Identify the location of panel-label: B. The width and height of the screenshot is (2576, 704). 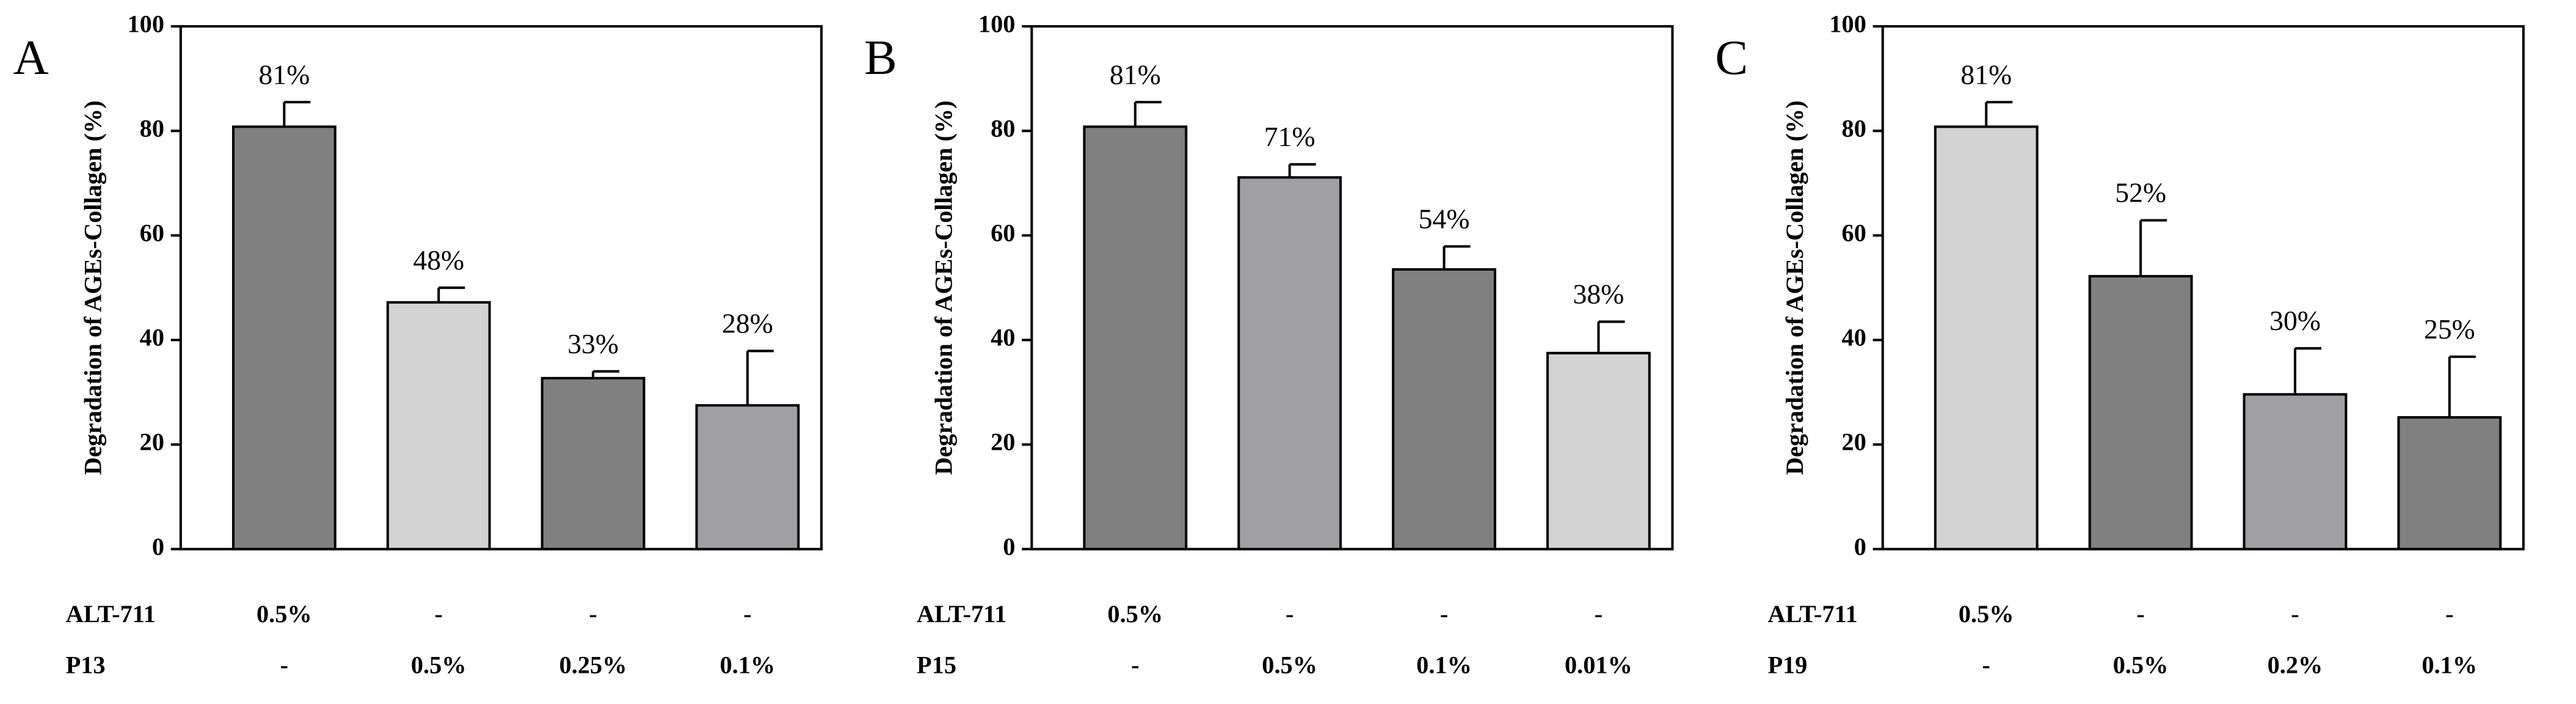
(880, 58).